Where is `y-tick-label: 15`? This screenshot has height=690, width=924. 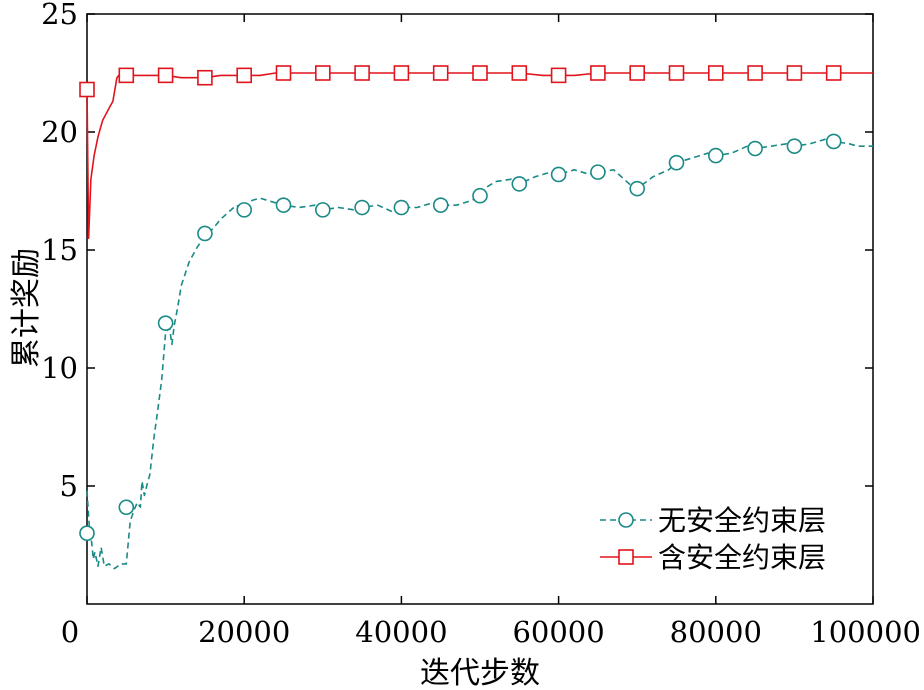 y-tick-label: 15 is located at coordinates (59, 250).